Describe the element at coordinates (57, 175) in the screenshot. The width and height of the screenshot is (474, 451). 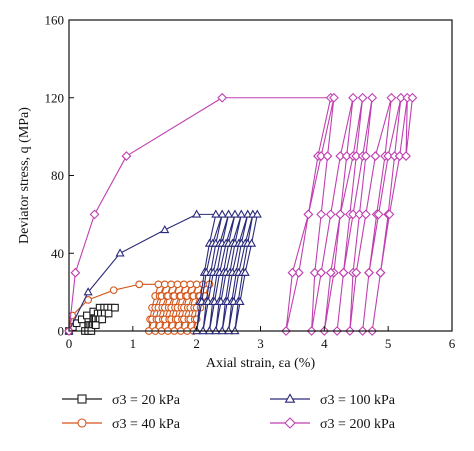
I see `y-tick-label: 80` at that location.